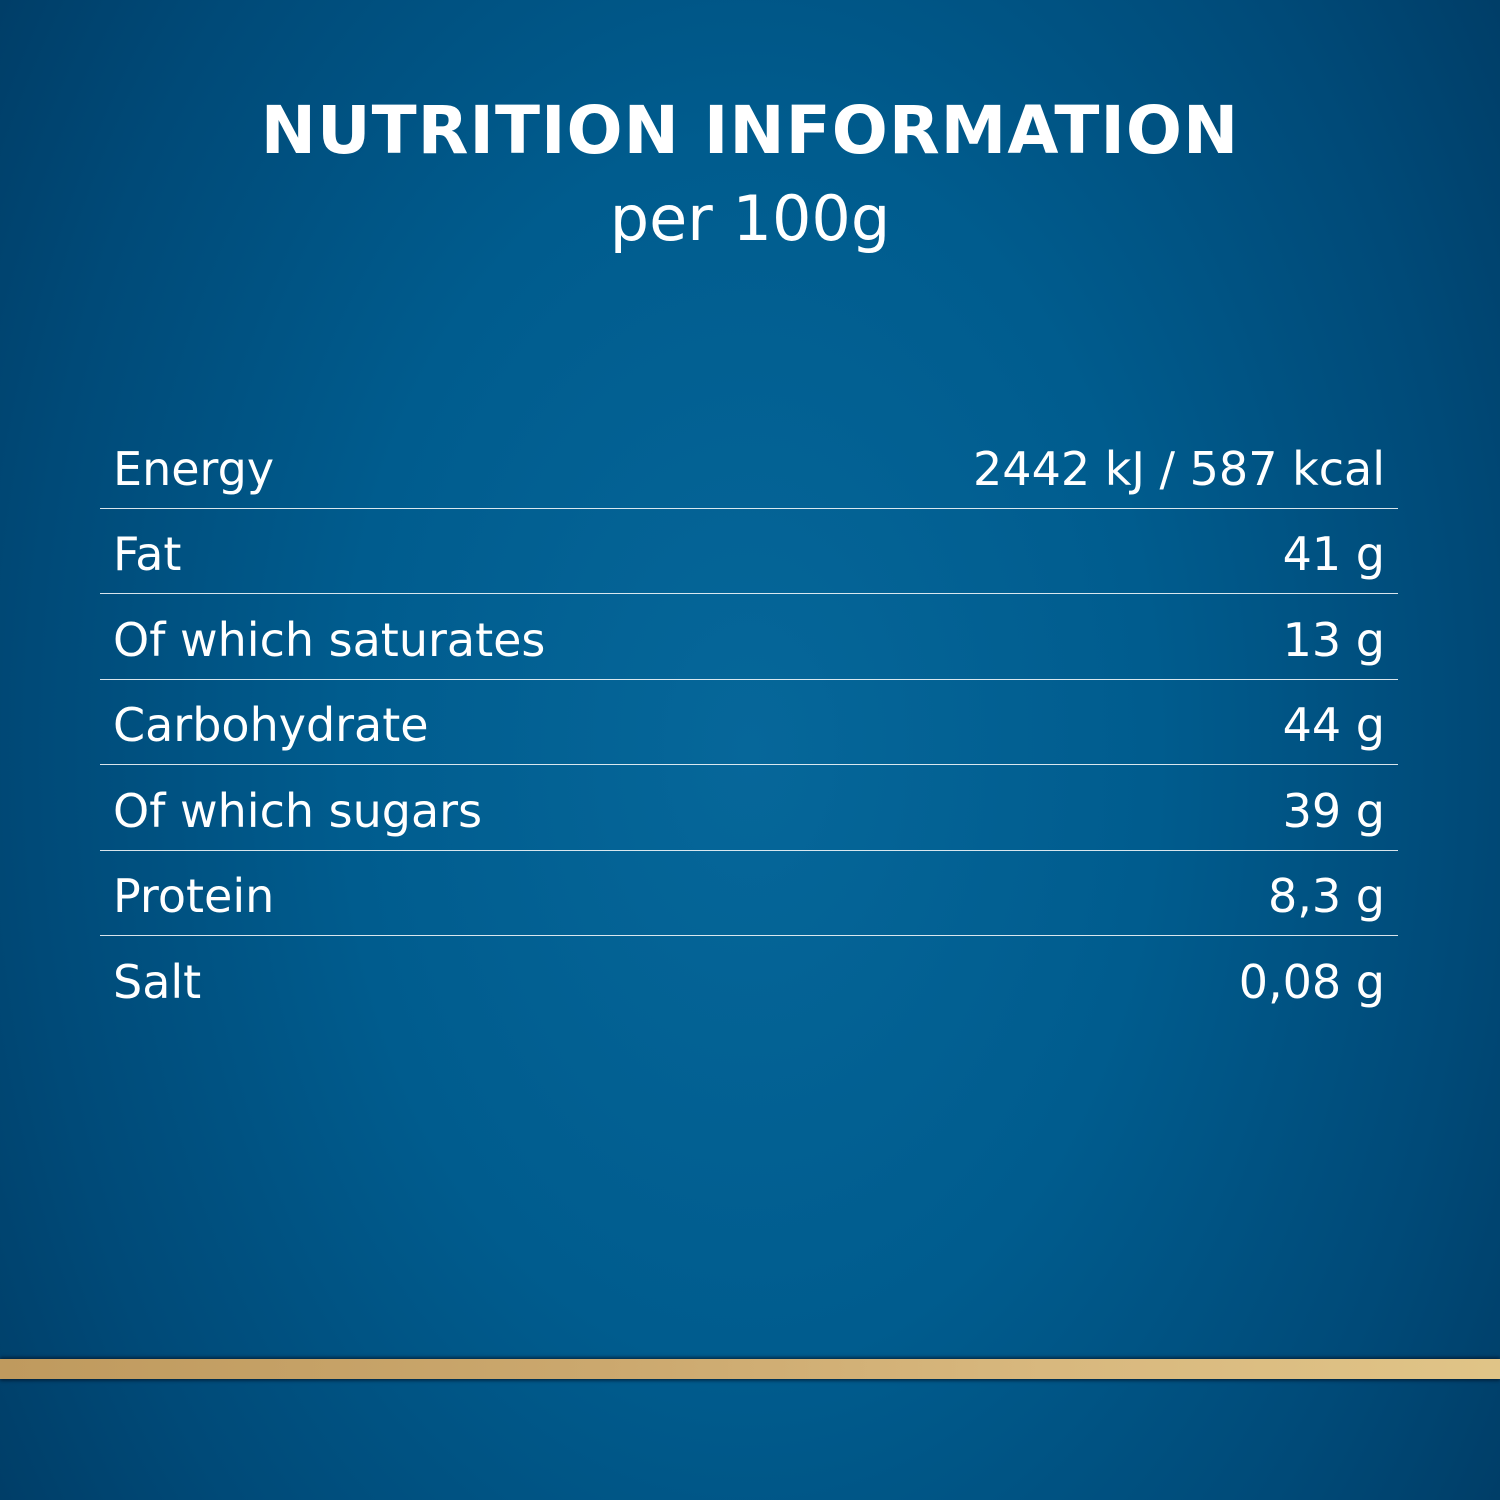 Image resolution: width=1500 pixels, height=1500 pixels. Describe the element at coordinates (147, 554) in the screenshot. I see `row-label: Fat` at that location.